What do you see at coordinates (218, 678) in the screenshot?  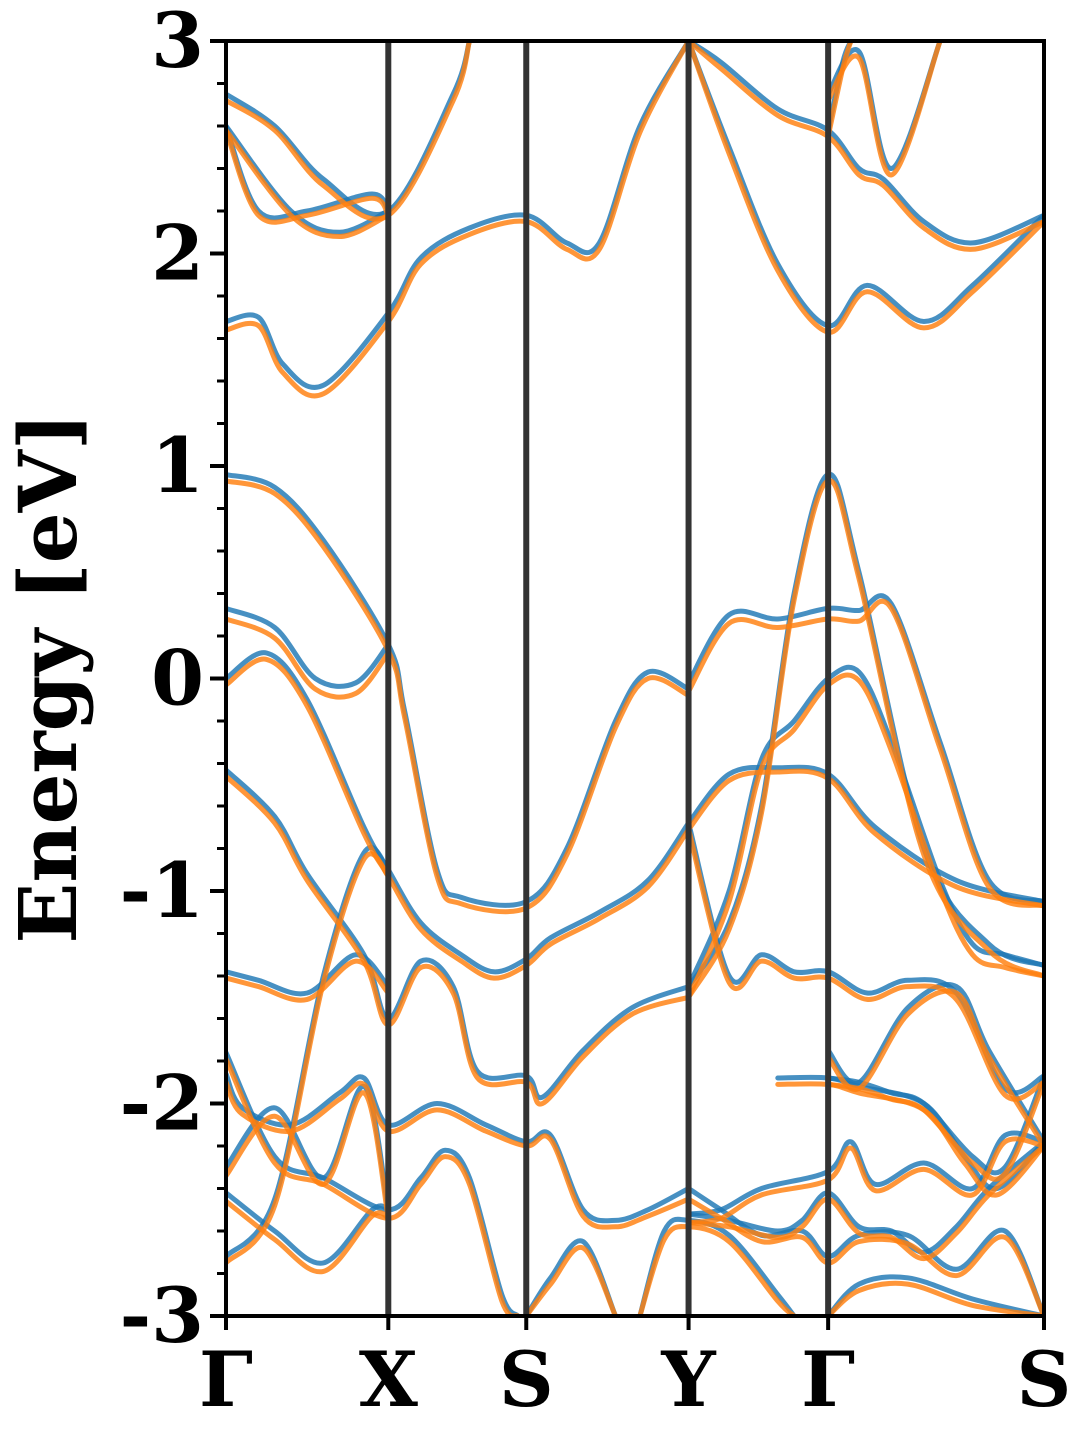 I see `y-axis-ticks` at bounding box center [218, 678].